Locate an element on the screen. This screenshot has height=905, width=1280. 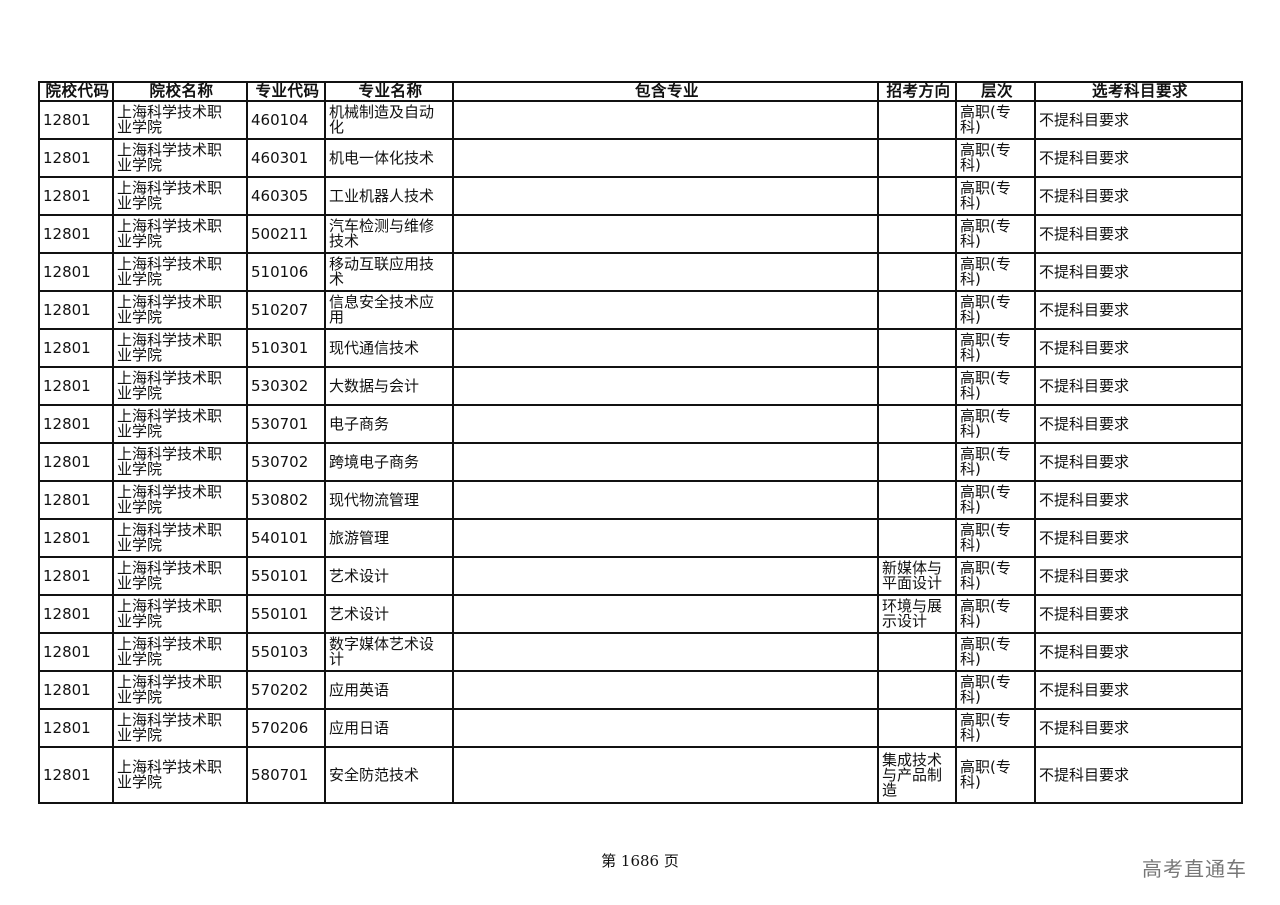
table-row: 12801 上海科学技术职业学院 570206 应用日语 高职(专科) 不提科目要求 is located at coordinates (640, 728).